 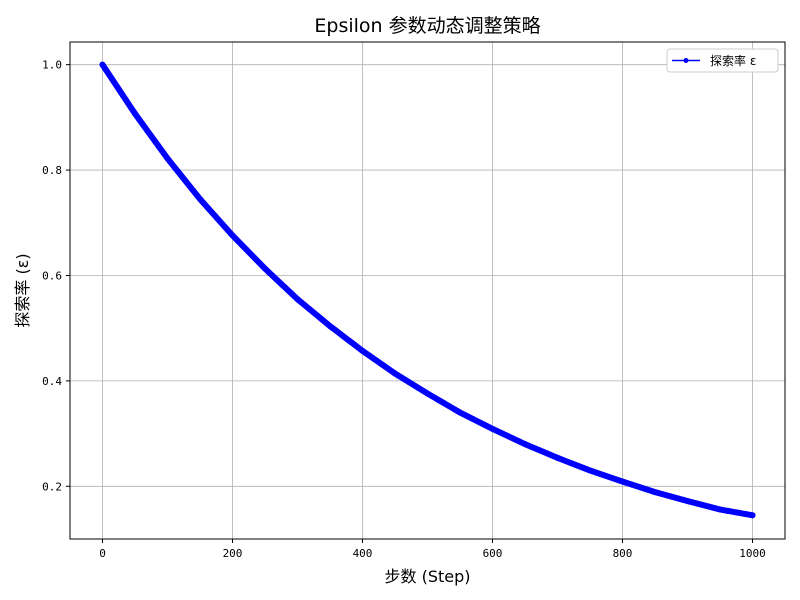 I want to click on legend: 探索率 ε, so click(x=722, y=60).